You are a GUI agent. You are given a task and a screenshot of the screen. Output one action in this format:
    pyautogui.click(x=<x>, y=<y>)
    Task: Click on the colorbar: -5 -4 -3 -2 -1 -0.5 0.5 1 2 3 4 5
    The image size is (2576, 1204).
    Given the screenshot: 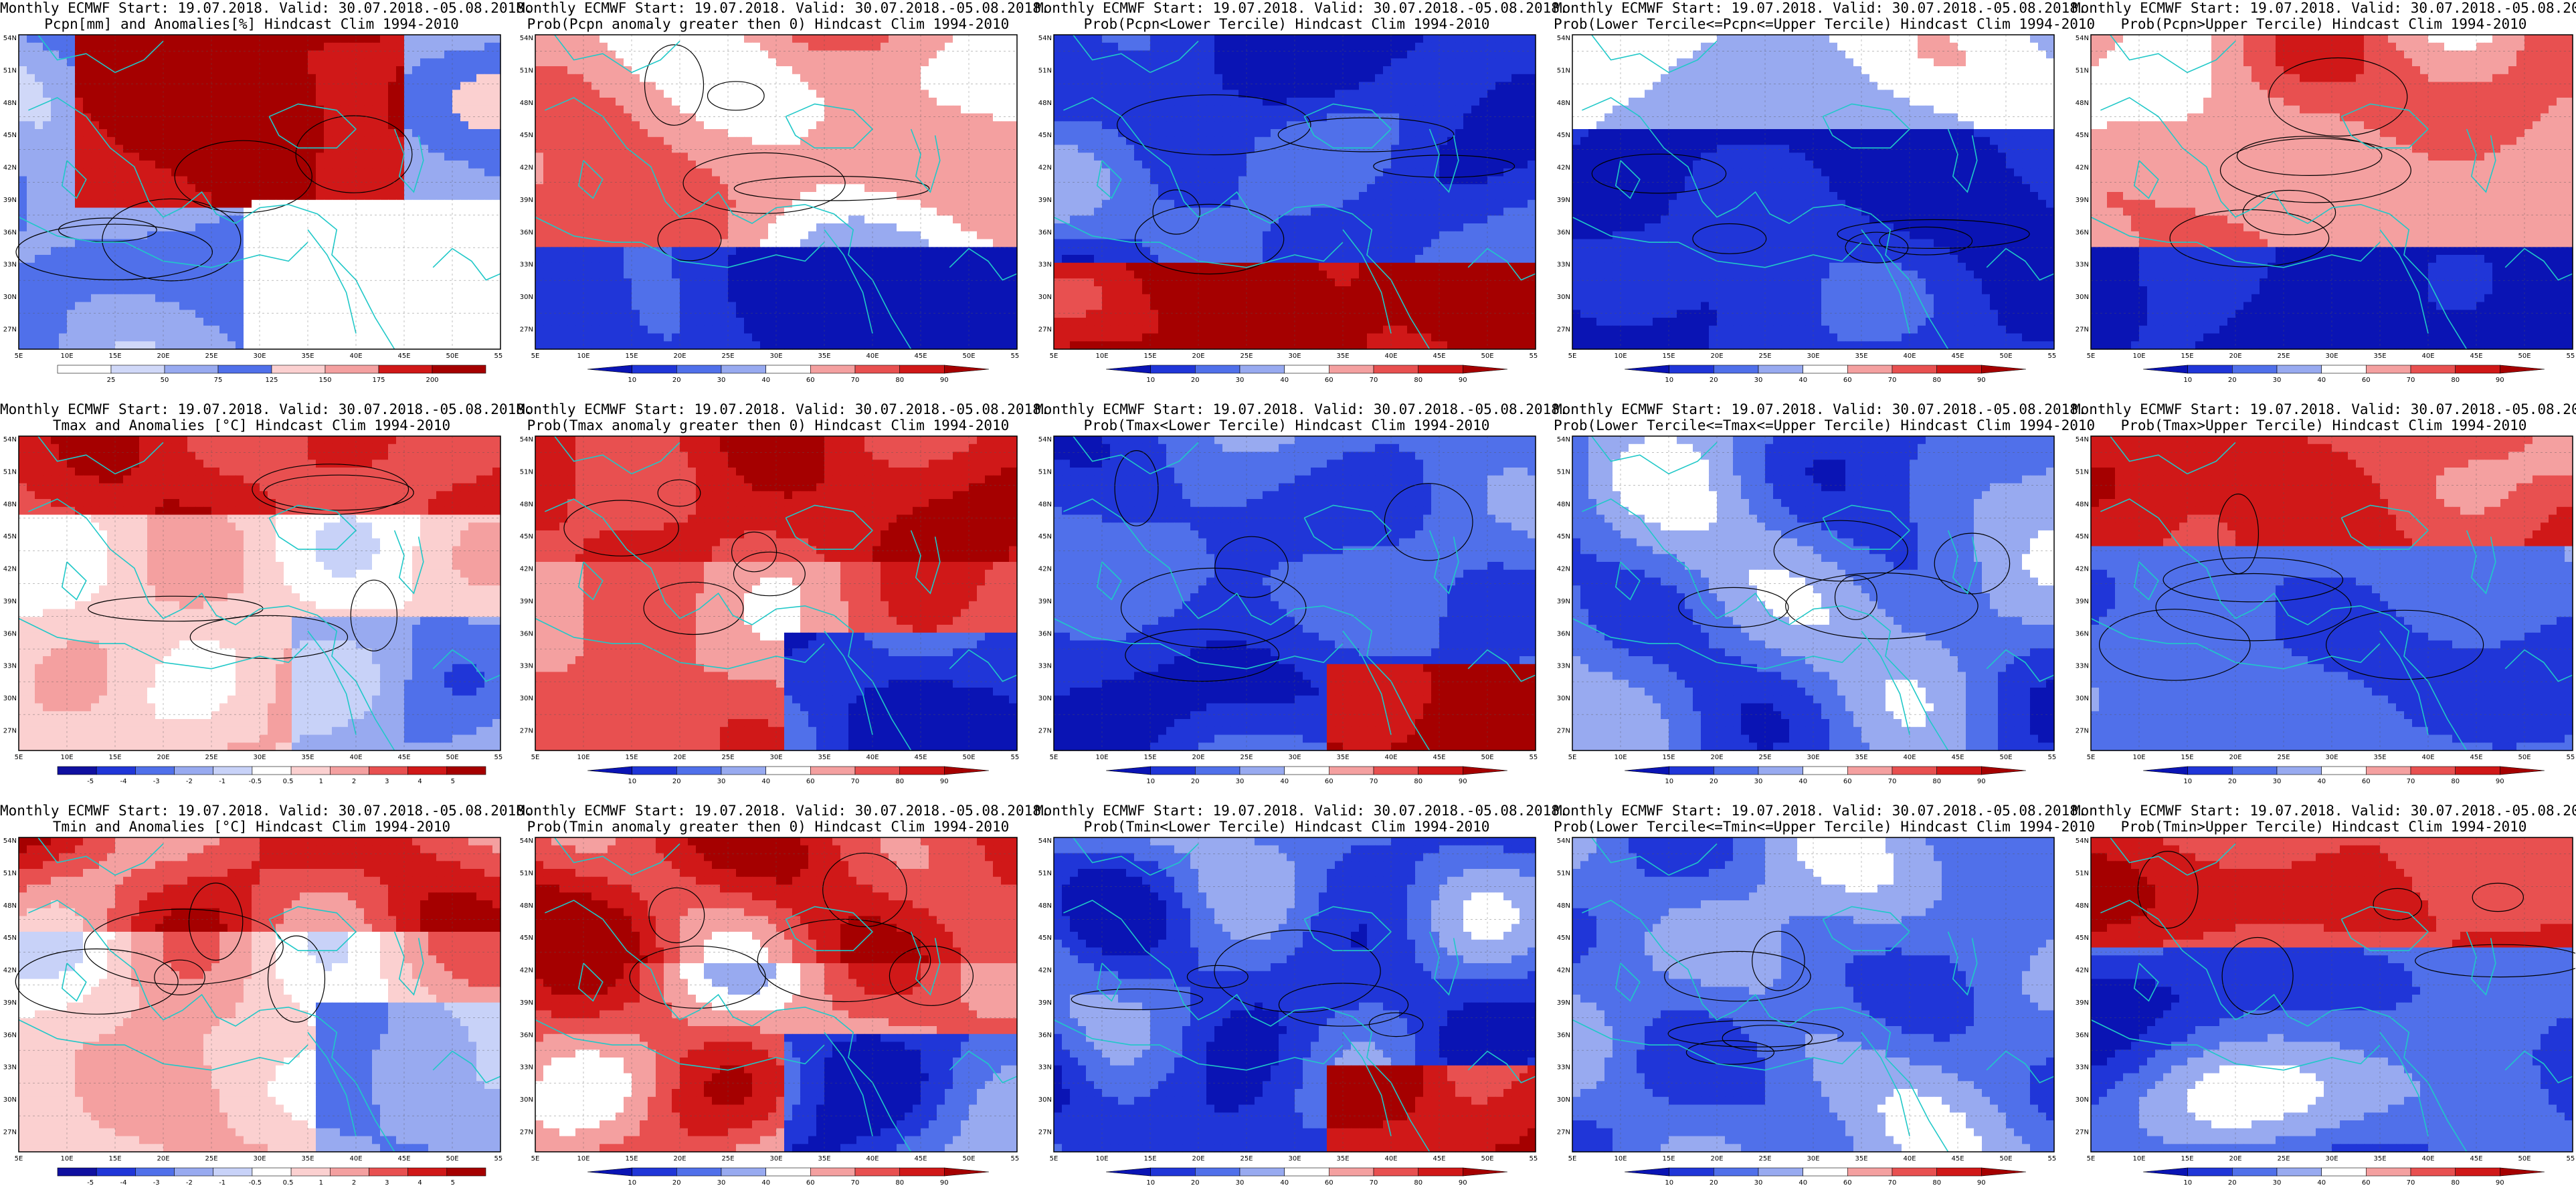 What is the action you would take?
    pyautogui.click(x=271, y=1178)
    